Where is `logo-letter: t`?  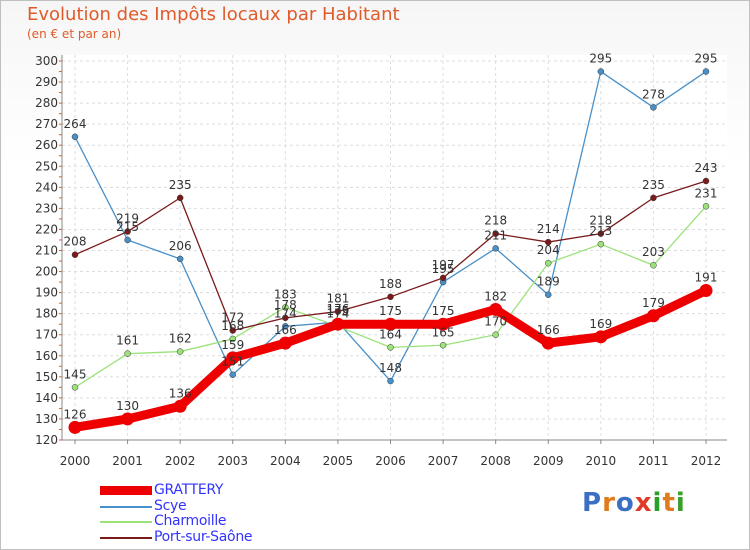
logo-letter: t is located at coordinates (669, 503).